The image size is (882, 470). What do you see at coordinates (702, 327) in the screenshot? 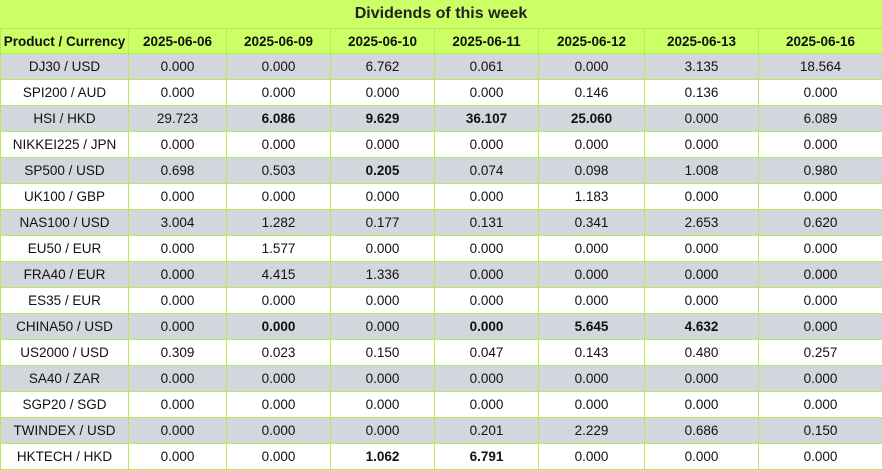
I see `dividend-cell: 4.632` at bounding box center [702, 327].